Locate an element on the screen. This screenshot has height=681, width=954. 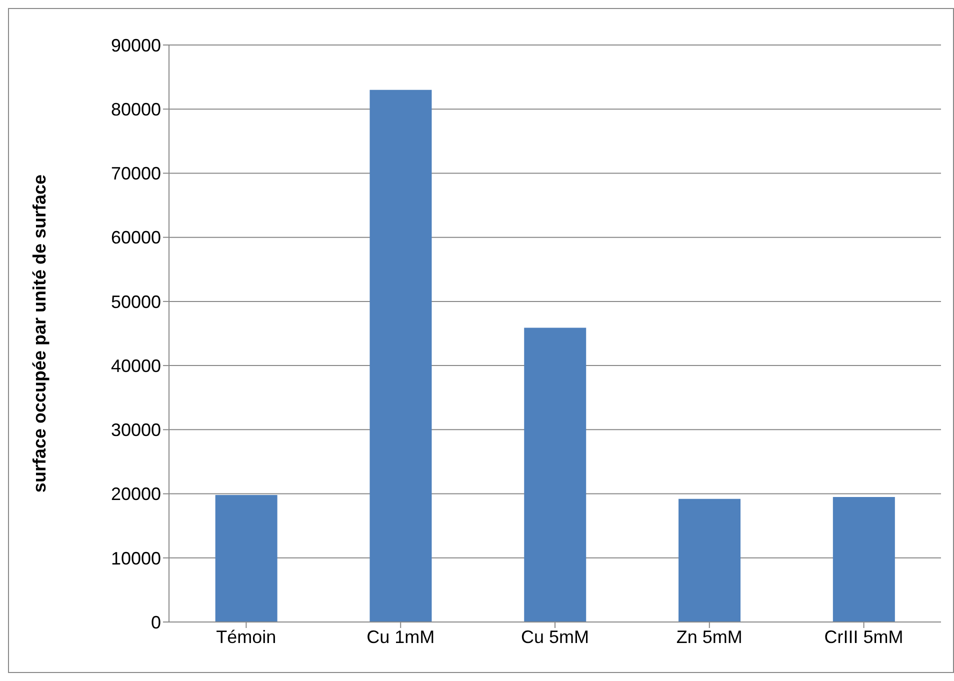
y-tick-label: 50000 is located at coordinates (135, 302).